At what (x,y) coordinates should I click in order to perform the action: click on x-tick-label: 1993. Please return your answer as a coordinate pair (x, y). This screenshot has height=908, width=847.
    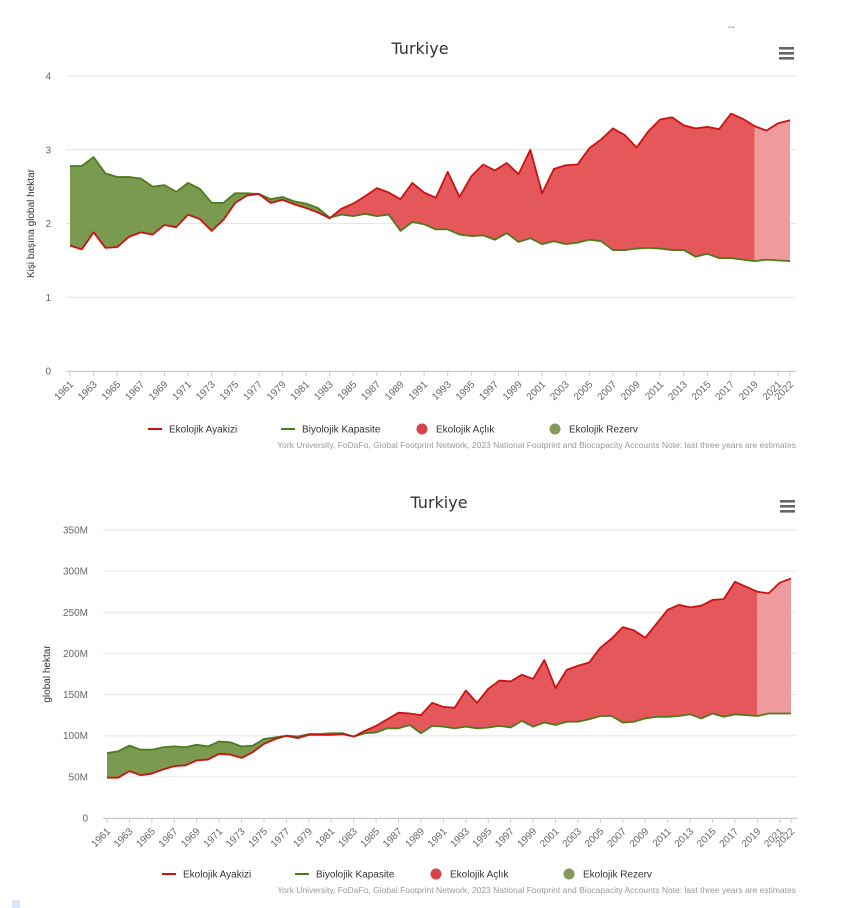
    Looking at the image, I should click on (460, 838).